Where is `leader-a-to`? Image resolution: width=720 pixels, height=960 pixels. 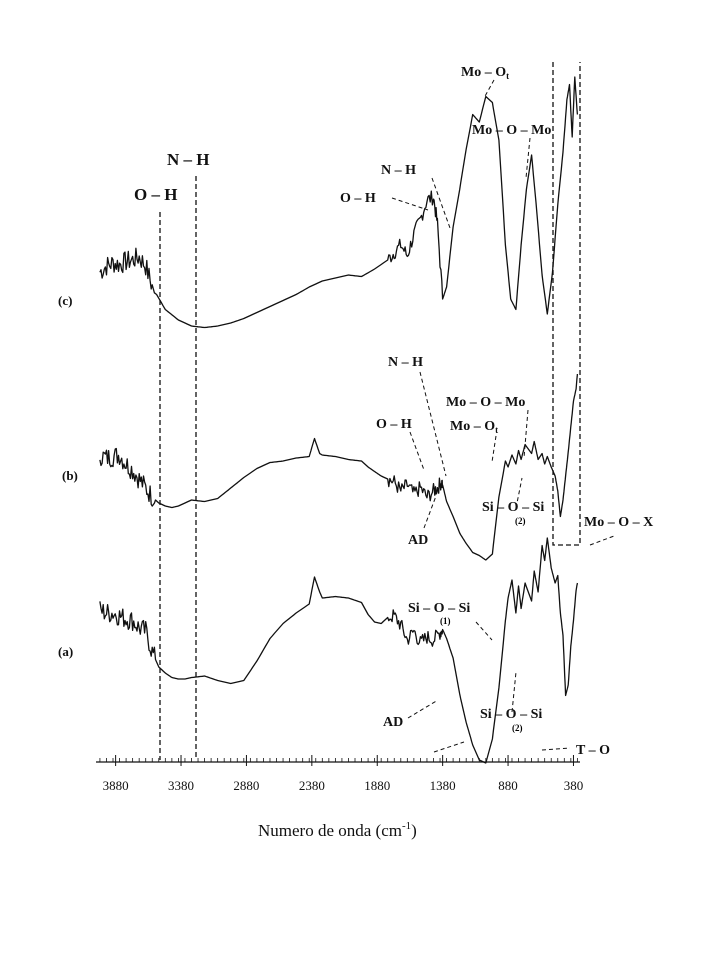 leader-a-to is located at coordinates (556, 749).